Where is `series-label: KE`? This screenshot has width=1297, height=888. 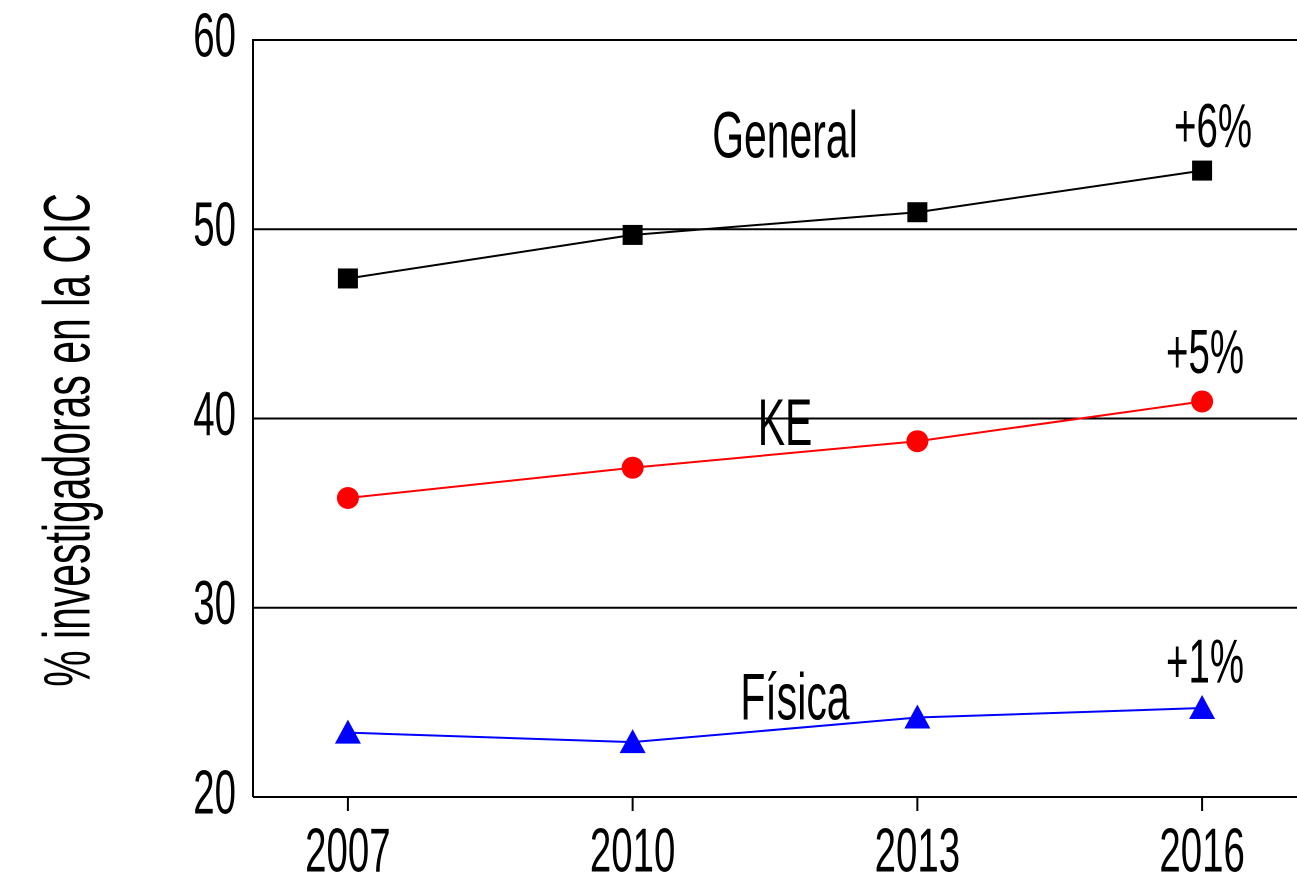
series-label: KE is located at coordinates (785, 422).